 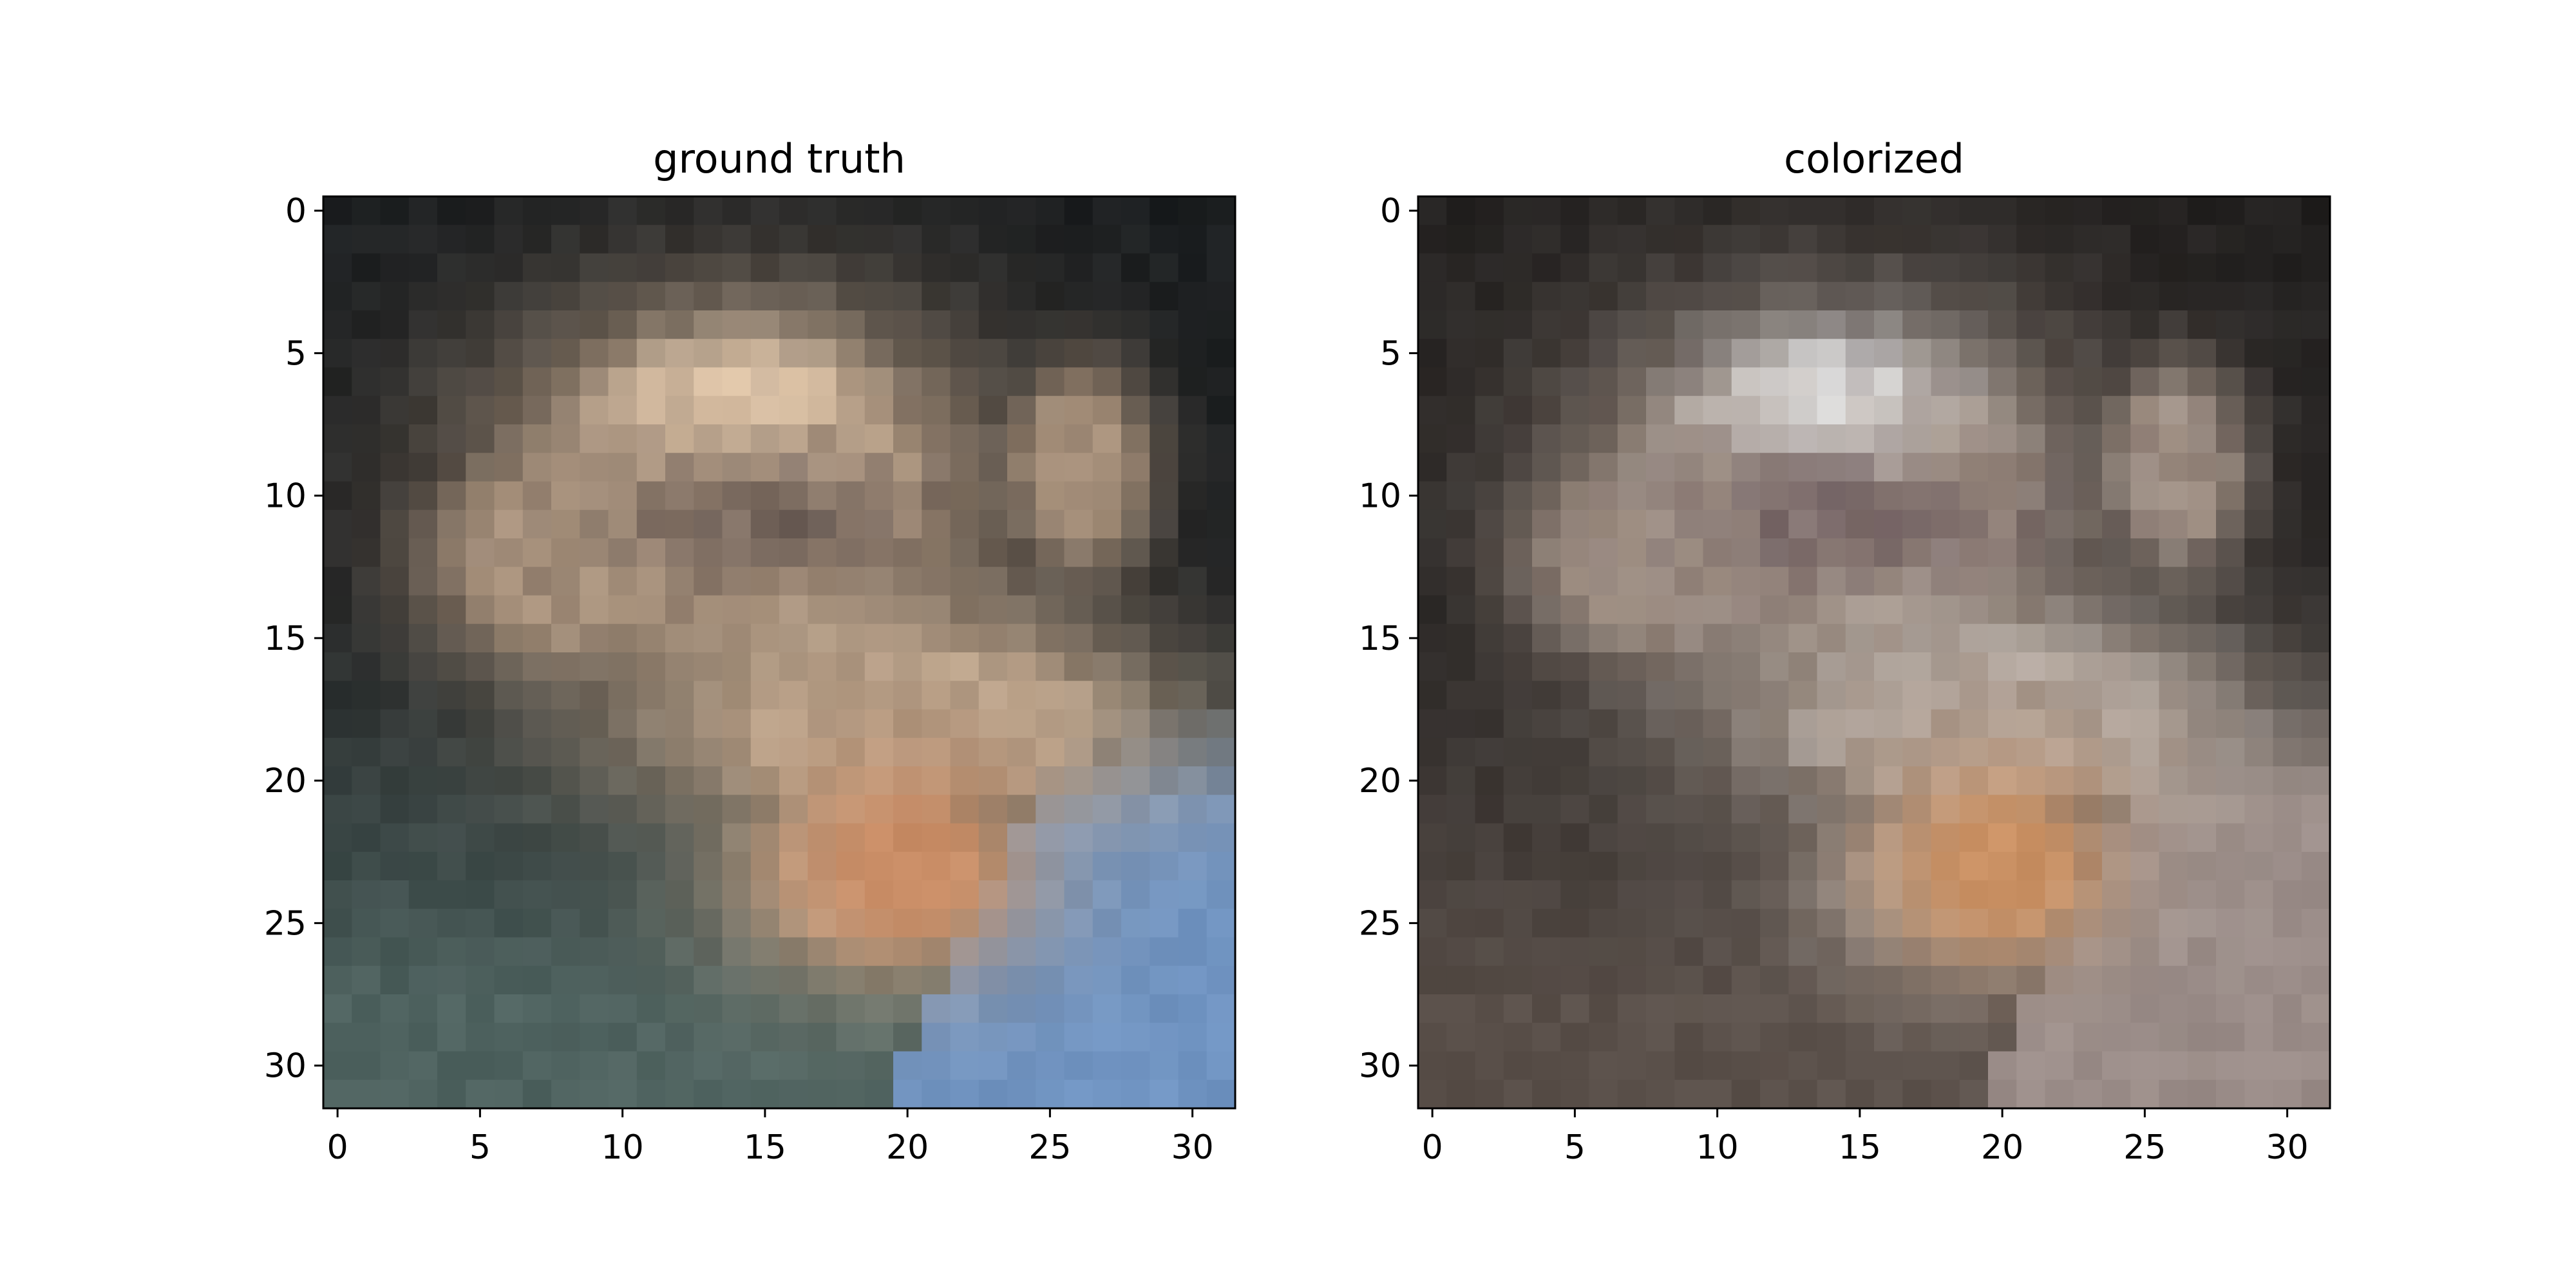 What do you see at coordinates (1575, 1147) in the screenshot?
I see `x-tick-label: 5` at bounding box center [1575, 1147].